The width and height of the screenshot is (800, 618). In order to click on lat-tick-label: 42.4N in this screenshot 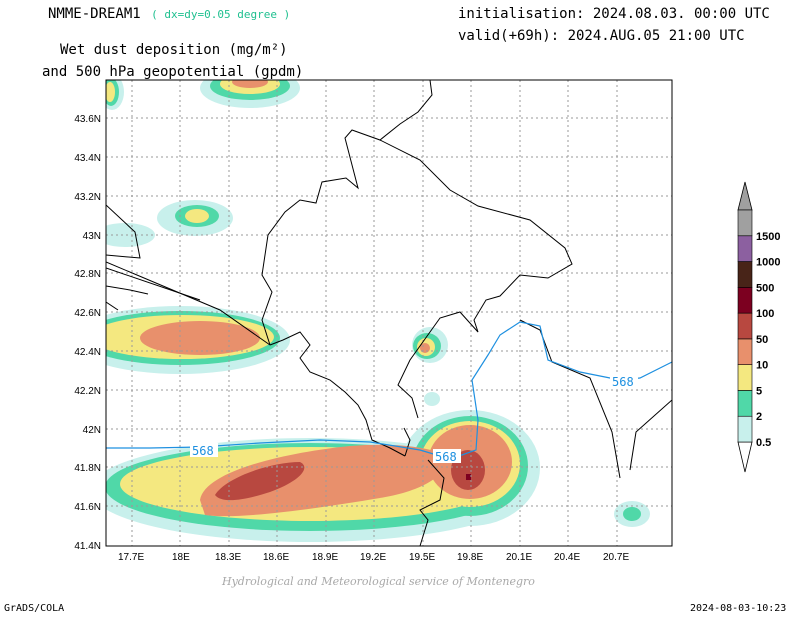, I will do `click(87, 352)`.